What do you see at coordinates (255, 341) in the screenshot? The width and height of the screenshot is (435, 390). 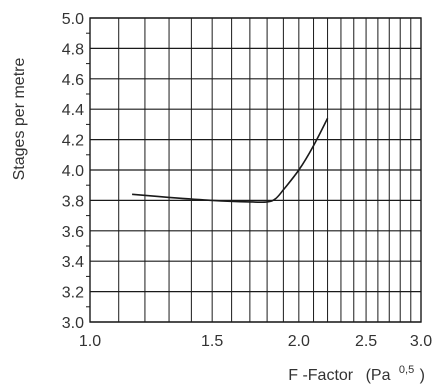 I see `x-tick-labels: 1.0 1.5 2.0 2.5 3.0` at bounding box center [255, 341].